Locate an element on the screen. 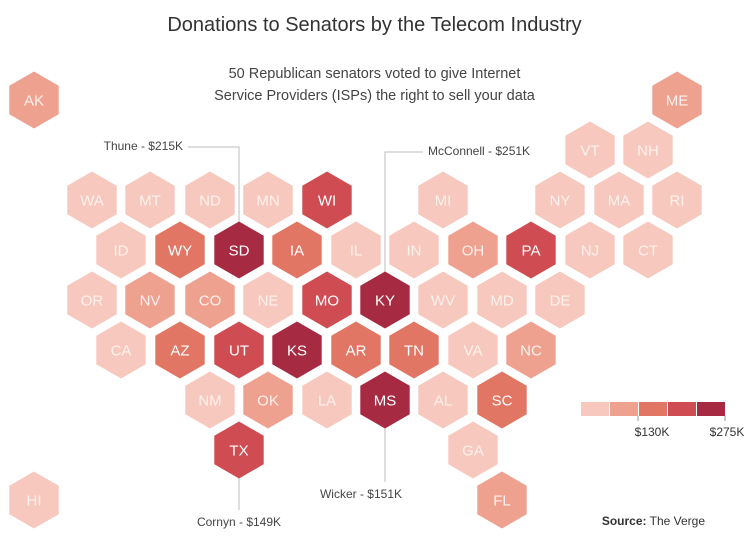 The image size is (749, 558). state-hex-shape-ky is located at coordinates (385, 300).